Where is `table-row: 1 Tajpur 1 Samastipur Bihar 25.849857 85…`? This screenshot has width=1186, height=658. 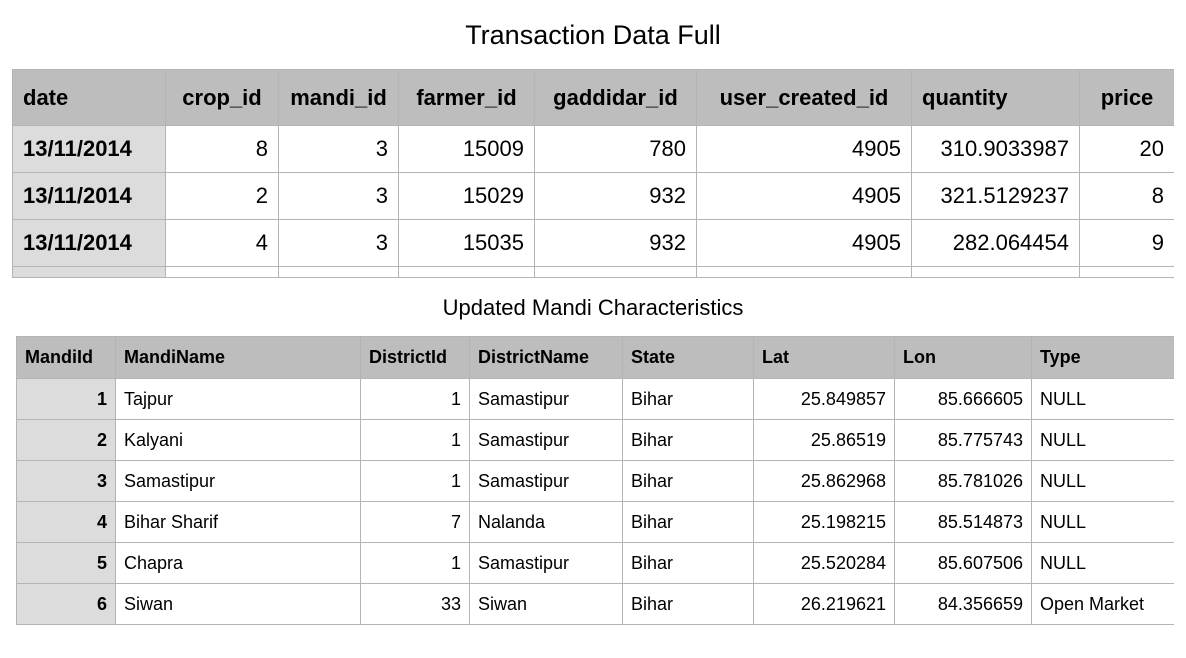 table-row: 1 Tajpur 1 Samastipur Bihar 25.849857 85… is located at coordinates (595, 399).